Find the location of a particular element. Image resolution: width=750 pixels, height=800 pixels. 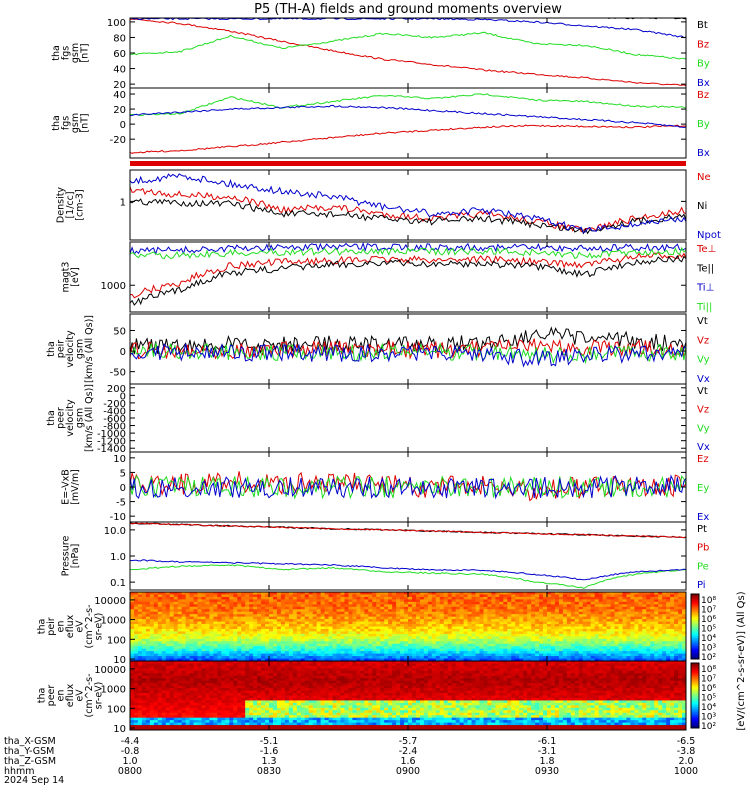

legend-pressure-Pt: Pt is located at coordinates (702, 529).